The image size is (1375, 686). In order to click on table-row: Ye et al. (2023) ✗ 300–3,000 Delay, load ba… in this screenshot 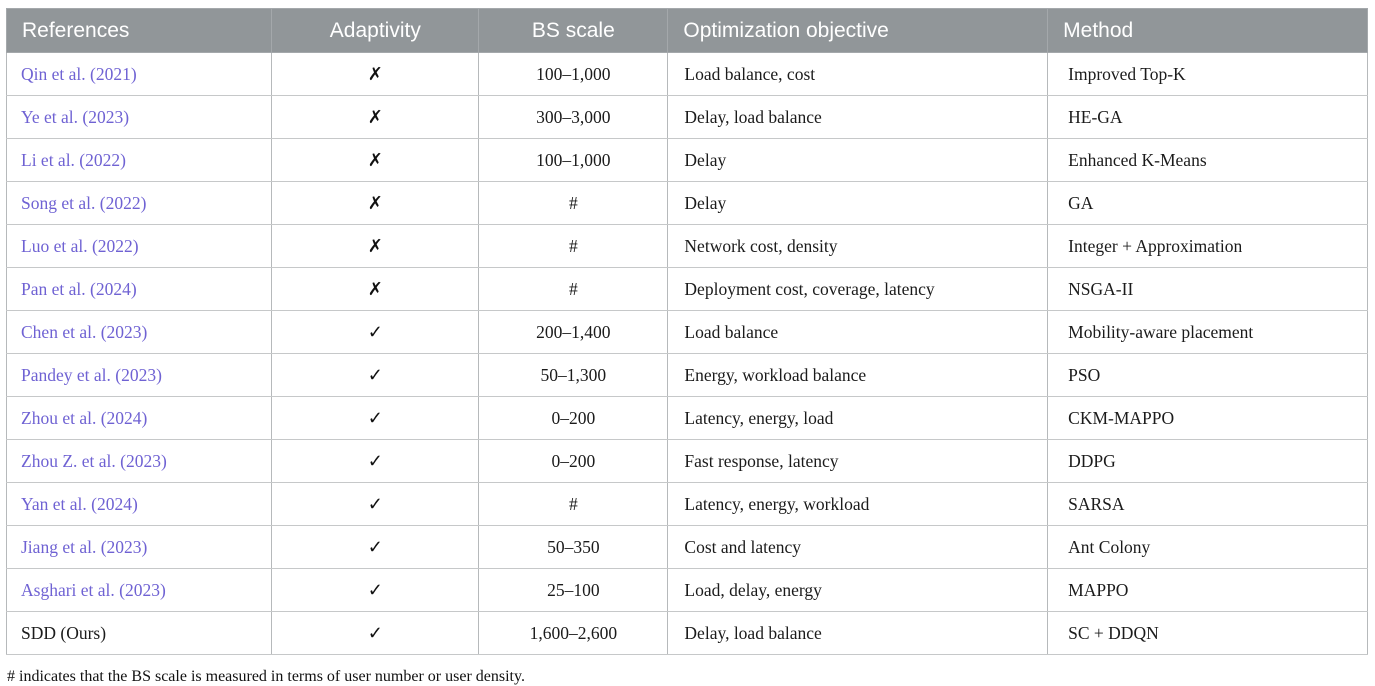, I will do `click(686, 117)`.